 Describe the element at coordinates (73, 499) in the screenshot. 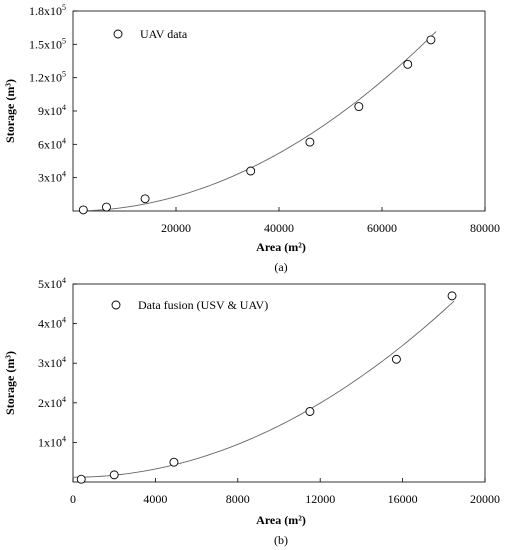

I see `x-tick-label: 0` at that location.